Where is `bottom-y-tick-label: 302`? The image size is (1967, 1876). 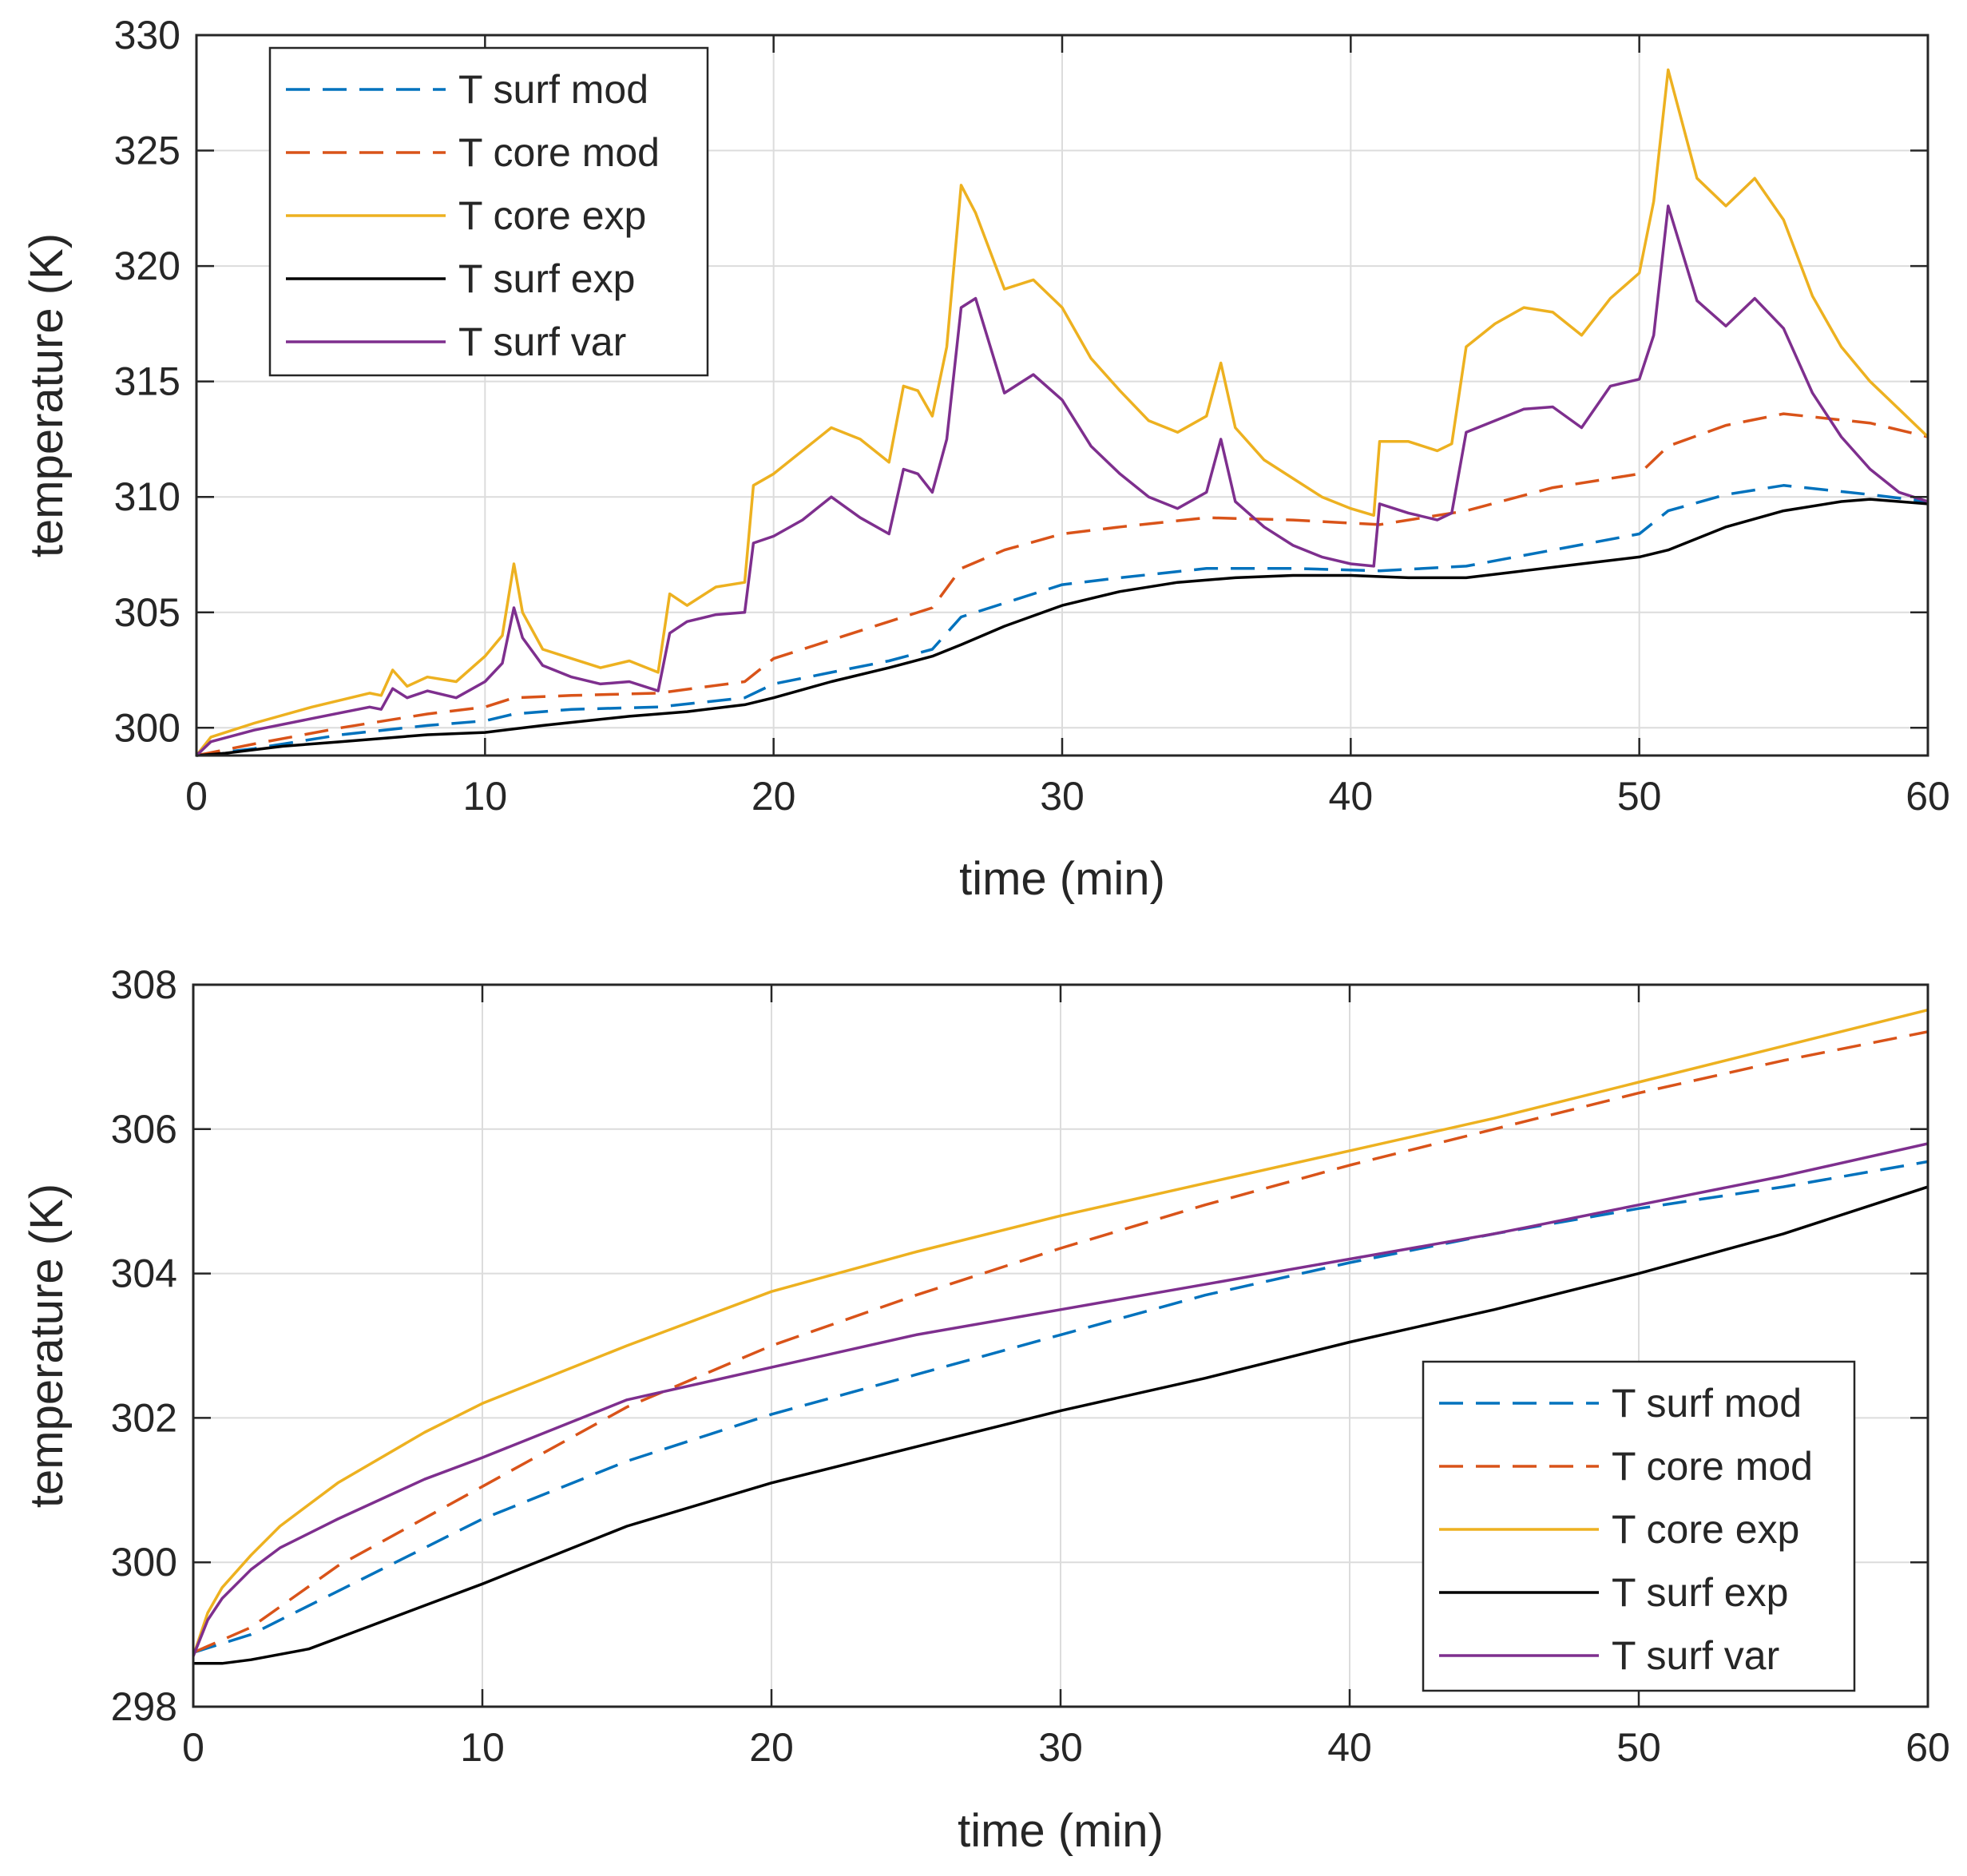 bottom-y-tick-label: 302 is located at coordinates (144, 1417).